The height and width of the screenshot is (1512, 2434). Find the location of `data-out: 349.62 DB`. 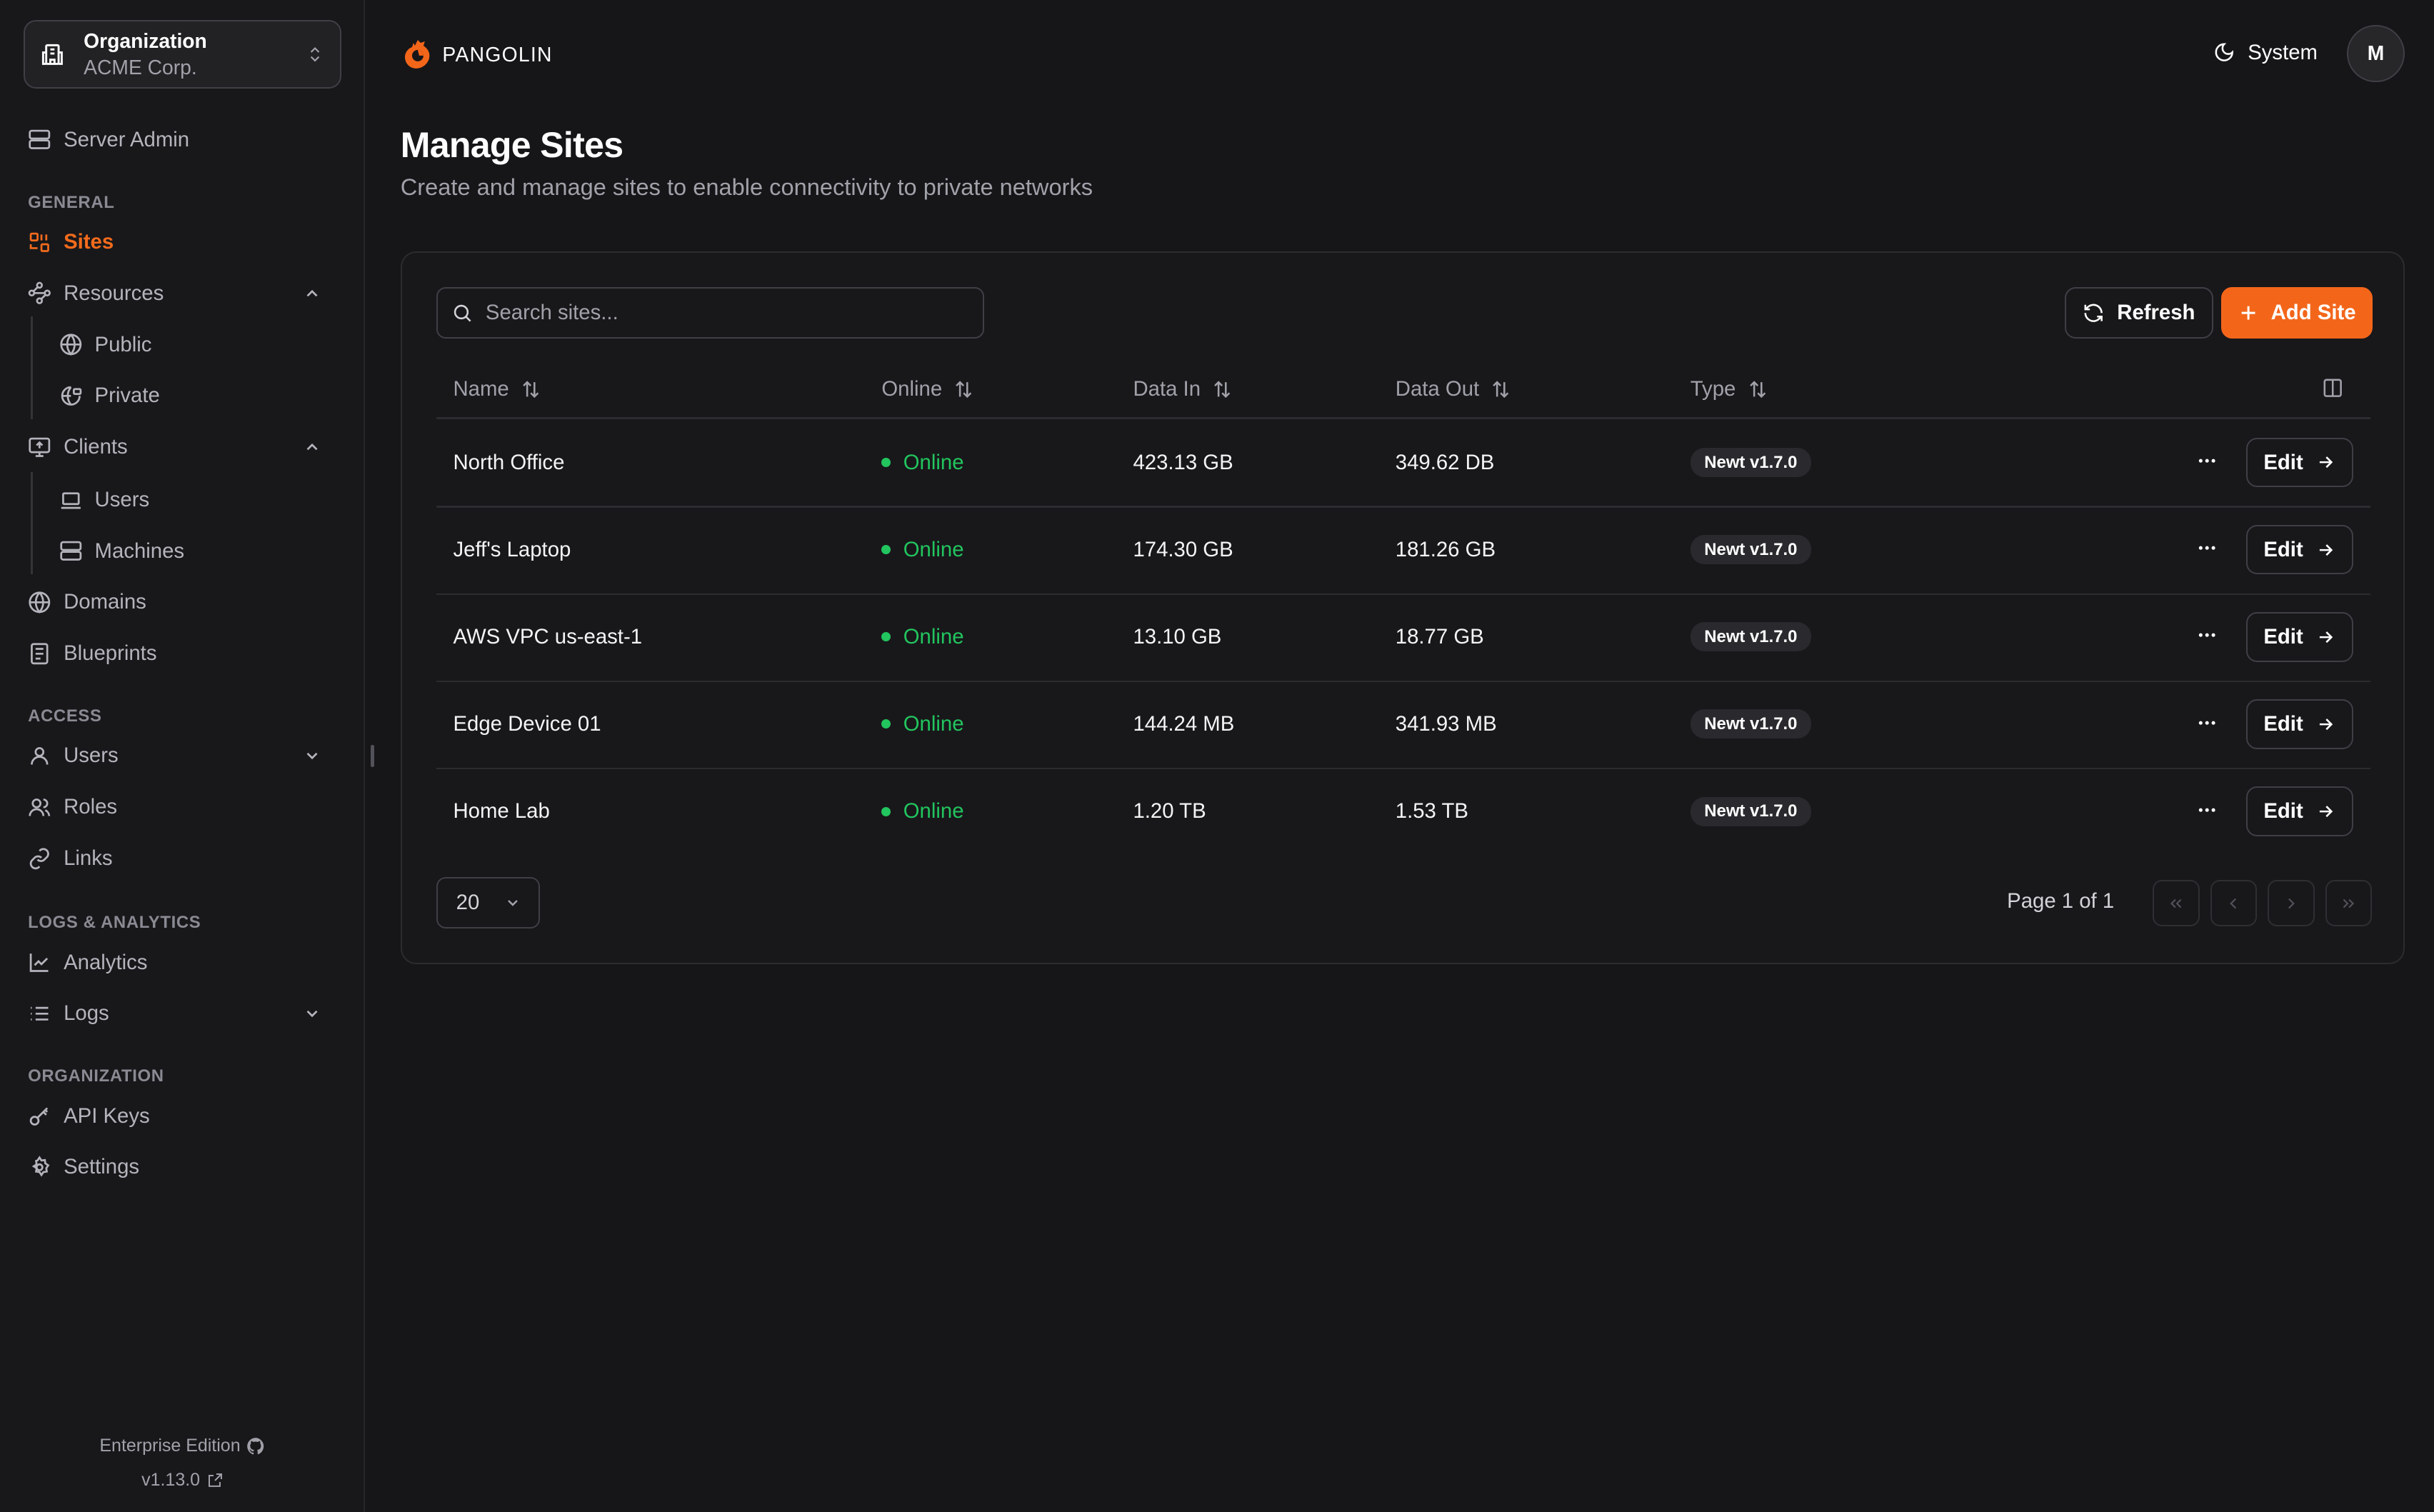

data-out: 349.62 DB is located at coordinates (1445, 462).